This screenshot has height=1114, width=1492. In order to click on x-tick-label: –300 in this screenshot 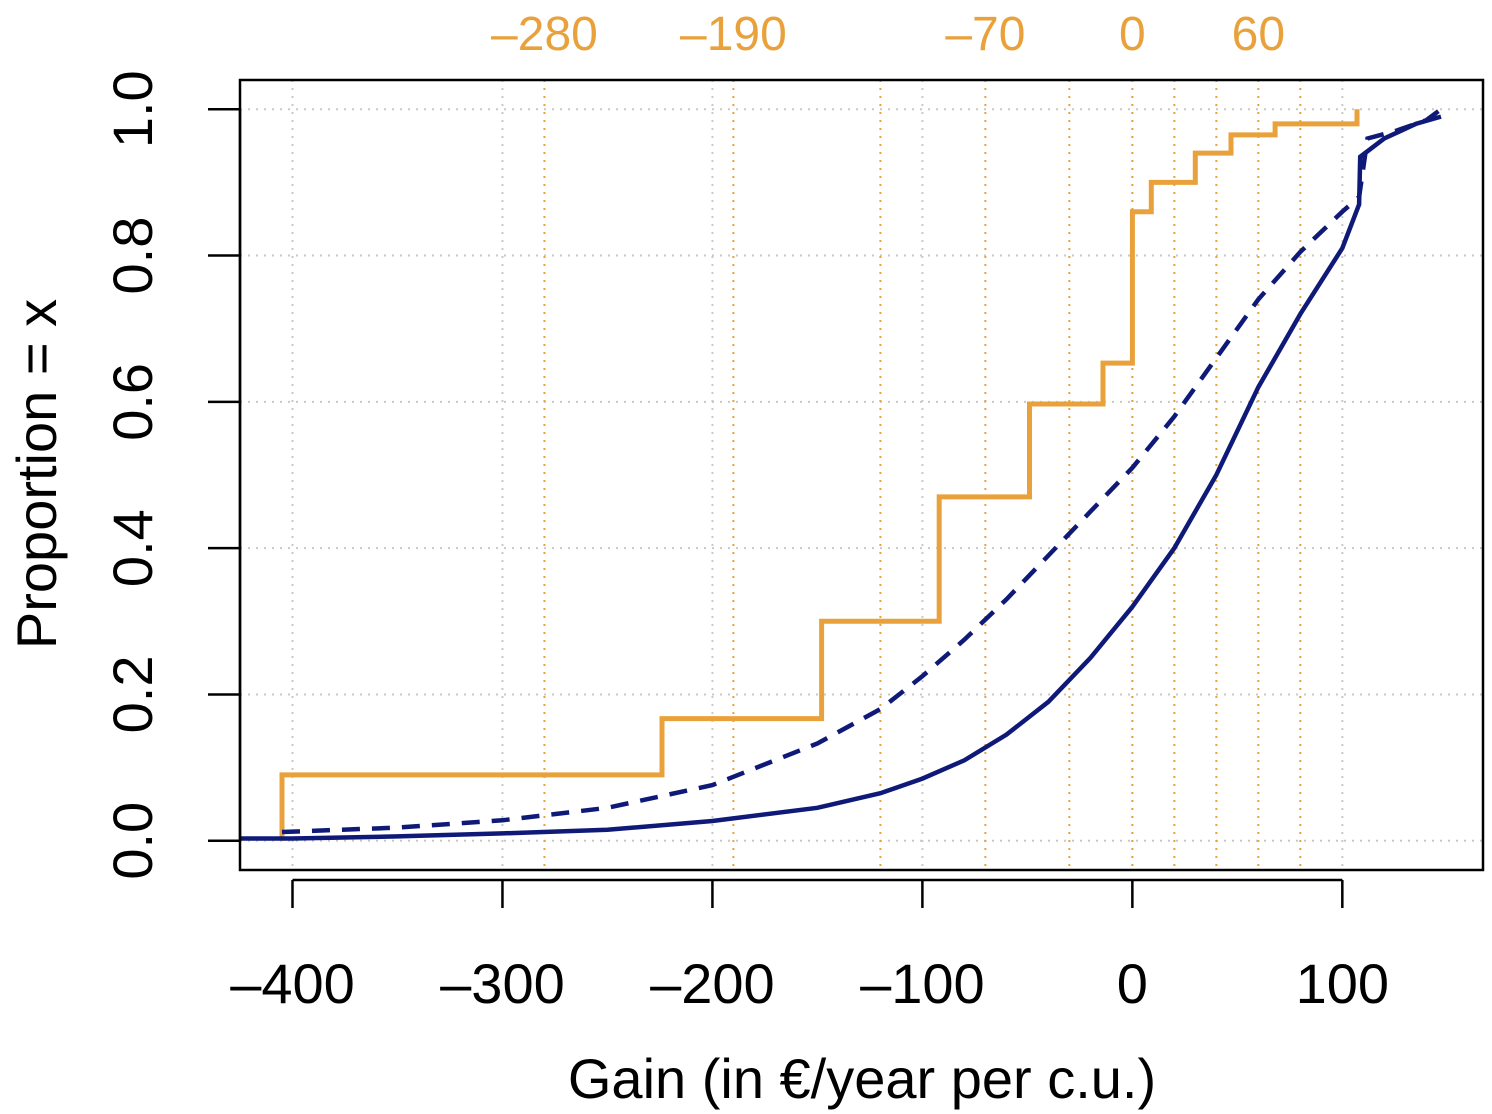, I will do `click(502, 983)`.